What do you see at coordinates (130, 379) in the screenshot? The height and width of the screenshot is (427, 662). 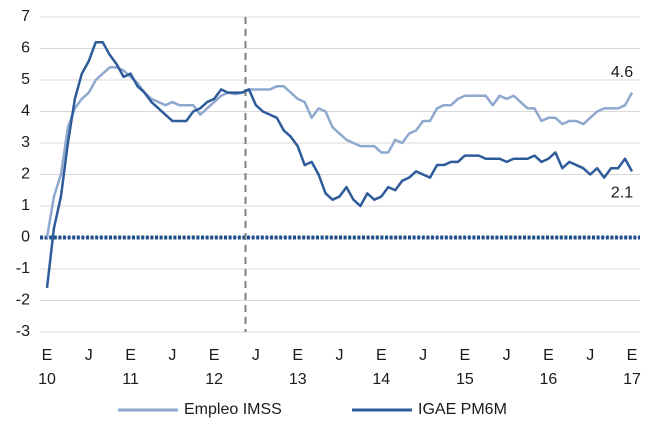 I see `x-group-label: 11` at bounding box center [130, 379].